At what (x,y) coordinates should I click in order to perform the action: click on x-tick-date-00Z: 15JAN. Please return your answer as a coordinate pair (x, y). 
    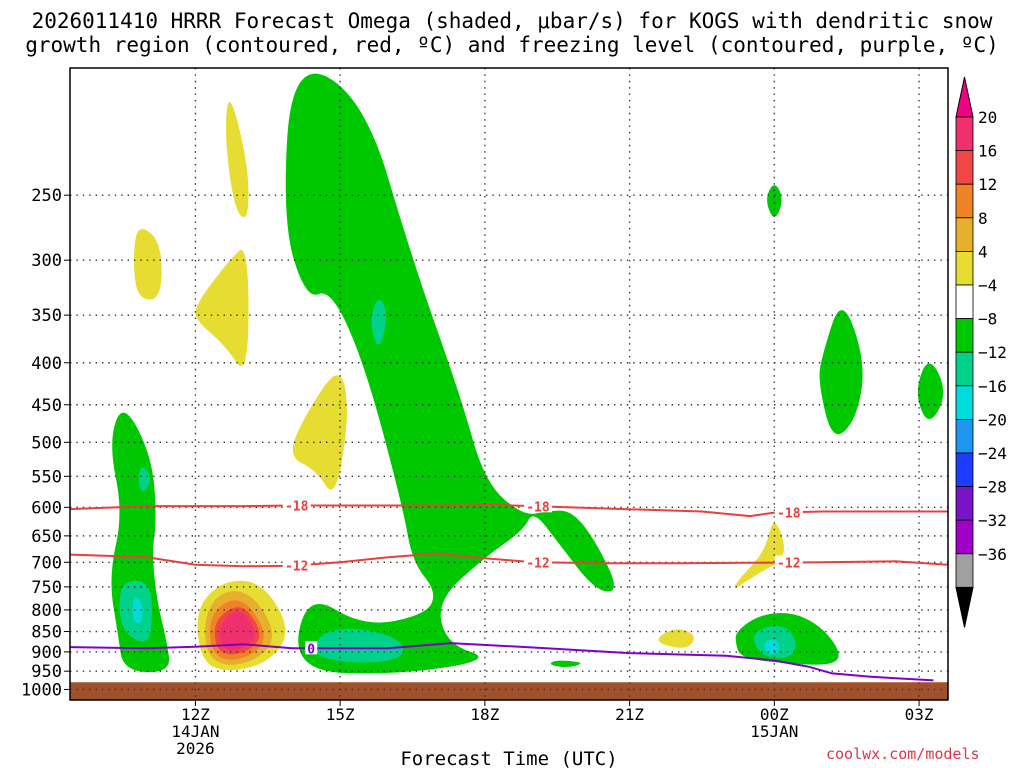
    Looking at the image, I should click on (774, 731).